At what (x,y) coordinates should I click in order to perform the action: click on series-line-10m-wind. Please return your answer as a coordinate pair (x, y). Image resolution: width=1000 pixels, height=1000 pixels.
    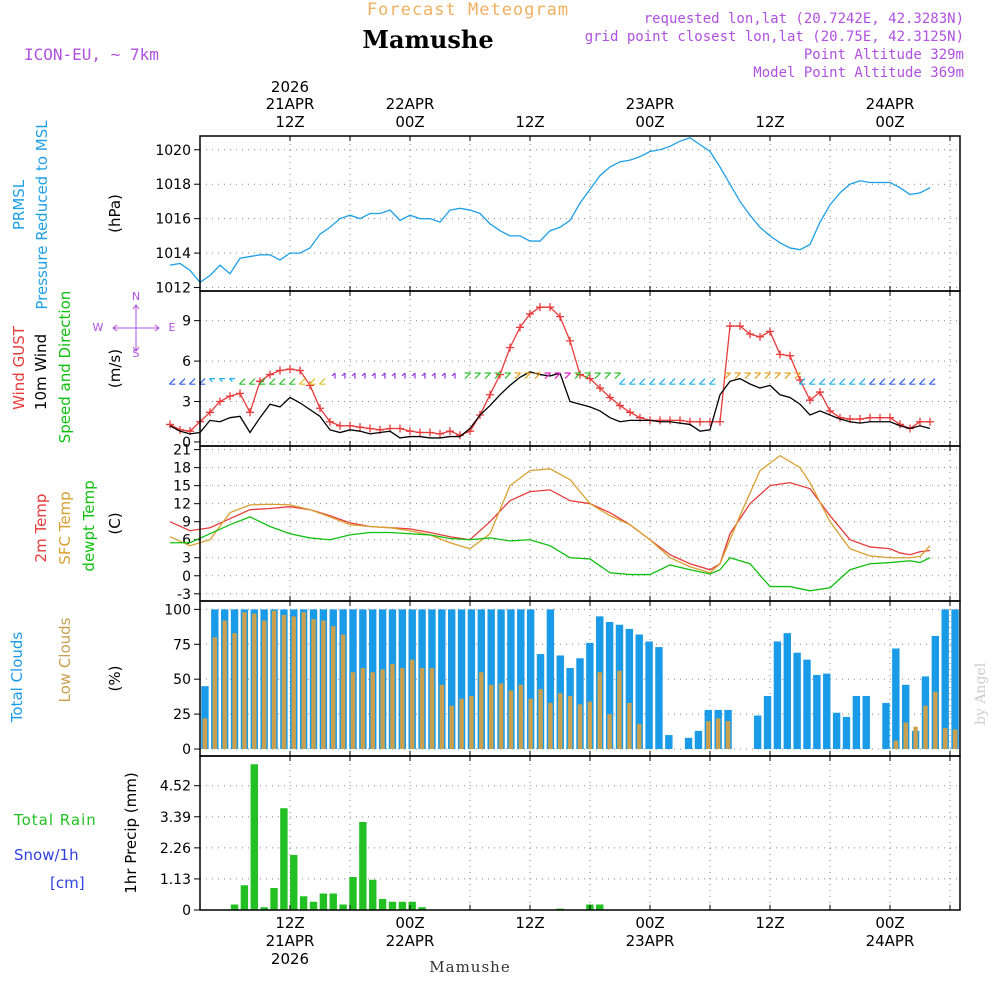
    Looking at the image, I should click on (550, 405).